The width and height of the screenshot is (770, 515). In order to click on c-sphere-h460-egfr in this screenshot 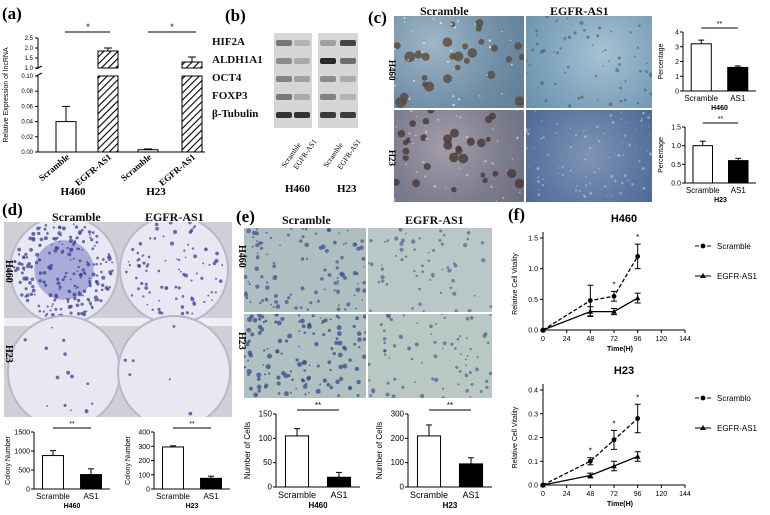, I will do `click(589, 62)`.